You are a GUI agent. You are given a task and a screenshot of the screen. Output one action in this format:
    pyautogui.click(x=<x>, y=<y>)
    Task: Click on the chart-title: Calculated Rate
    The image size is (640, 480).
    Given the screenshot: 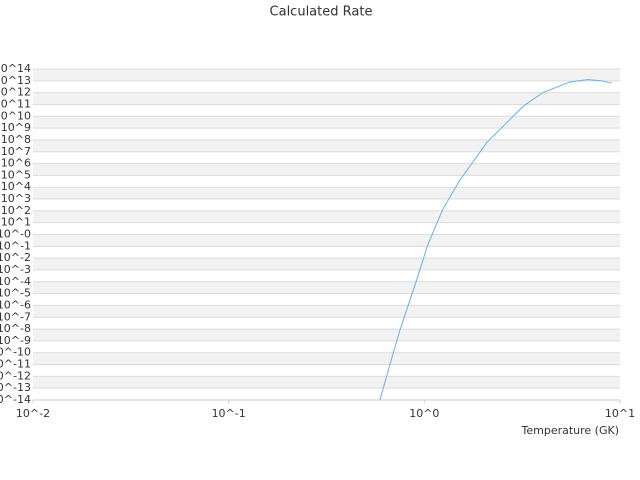 What is the action you would take?
    pyautogui.click(x=321, y=12)
    